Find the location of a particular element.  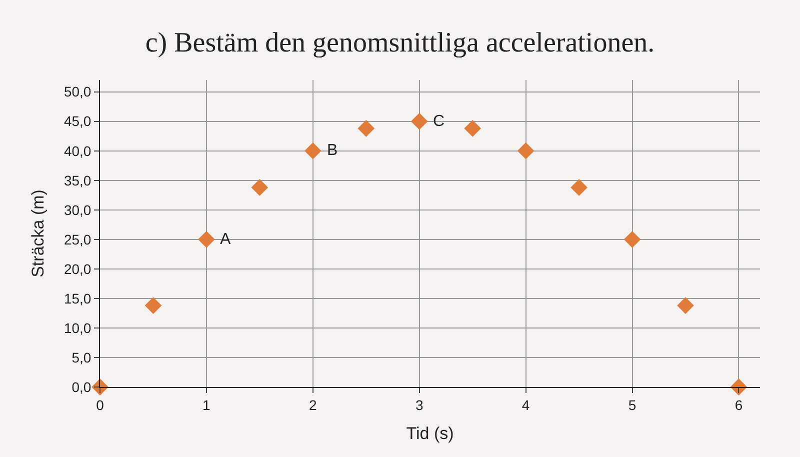

x-tick-label: 2 is located at coordinates (313, 404).